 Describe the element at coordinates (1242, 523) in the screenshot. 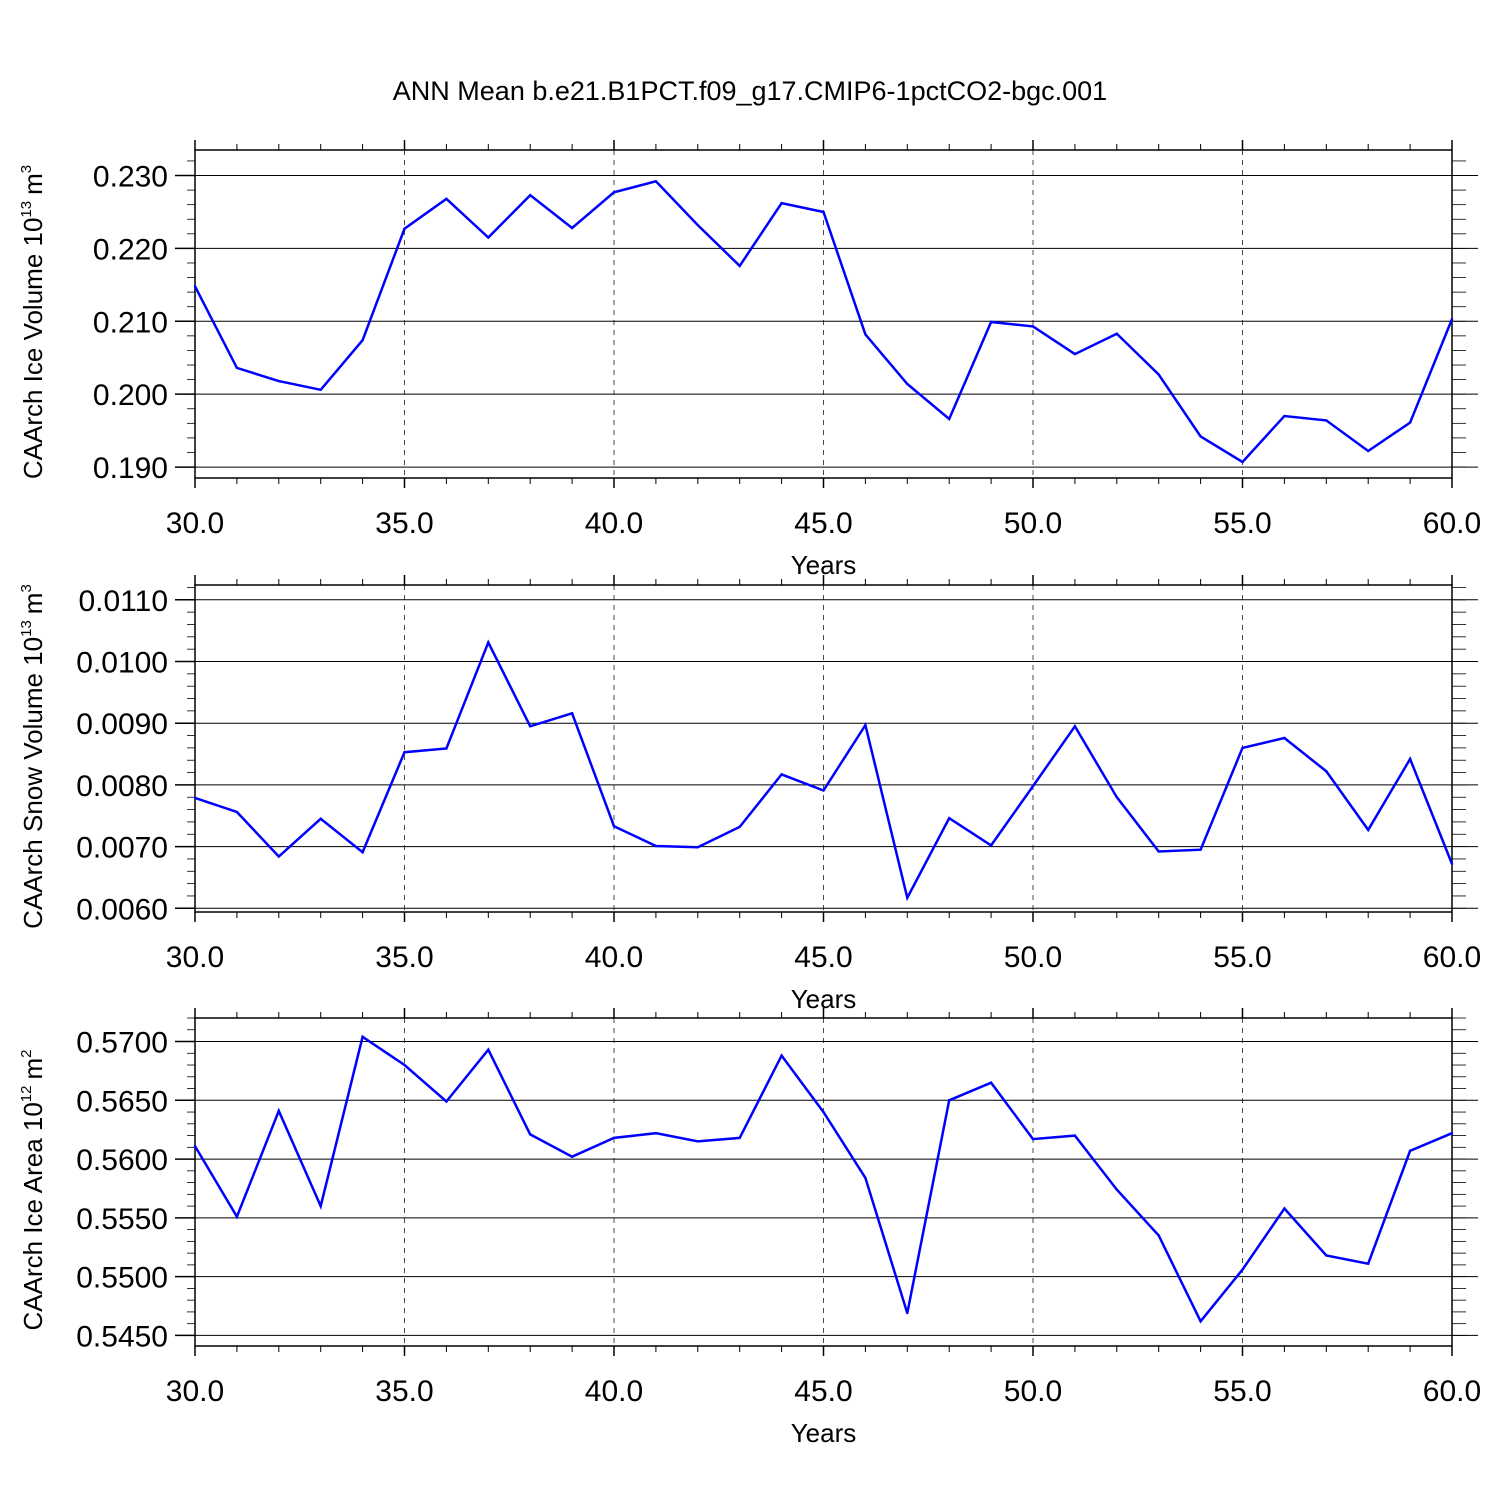

I see `x-tick-label: 55.0` at that location.